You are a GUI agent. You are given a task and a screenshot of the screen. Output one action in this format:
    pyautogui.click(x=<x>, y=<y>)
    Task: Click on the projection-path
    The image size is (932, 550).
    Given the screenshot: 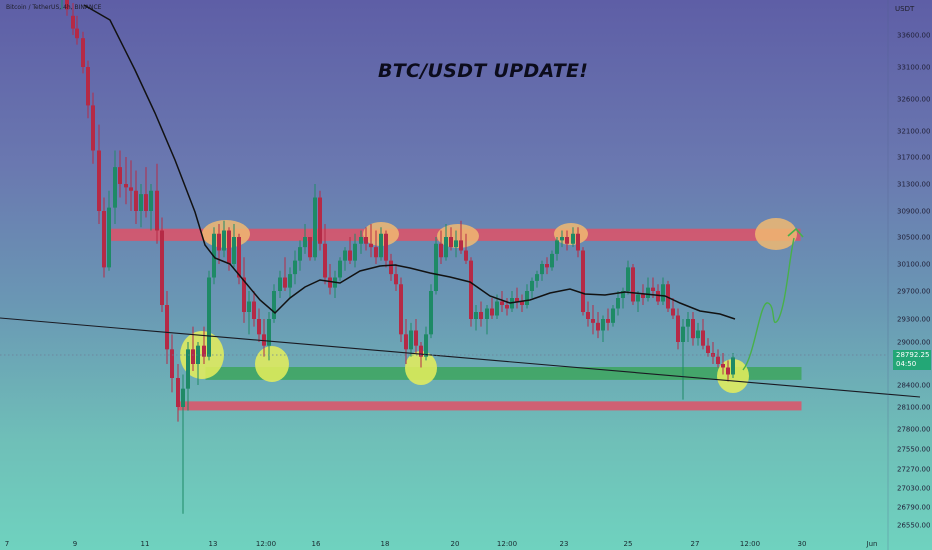 What is the action you would take?
    pyautogui.click(x=768, y=304)
    